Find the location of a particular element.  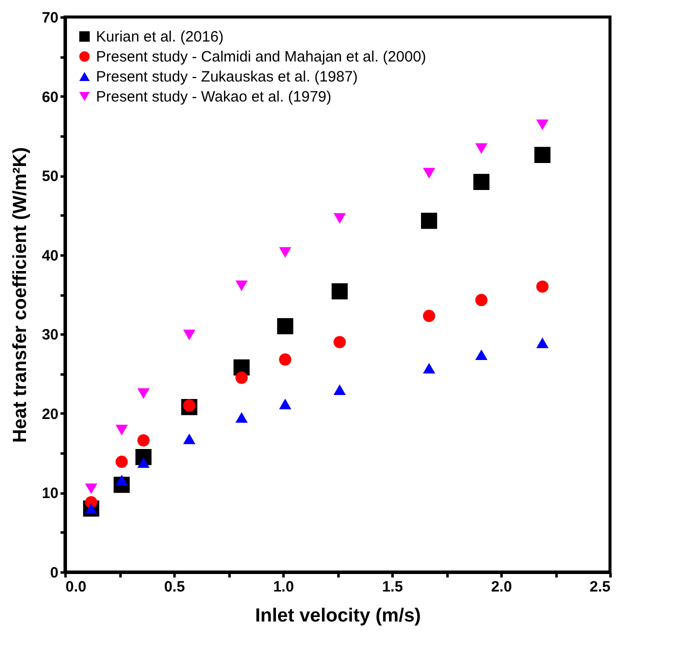

y-tick-label: 60 is located at coordinates (50, 97).